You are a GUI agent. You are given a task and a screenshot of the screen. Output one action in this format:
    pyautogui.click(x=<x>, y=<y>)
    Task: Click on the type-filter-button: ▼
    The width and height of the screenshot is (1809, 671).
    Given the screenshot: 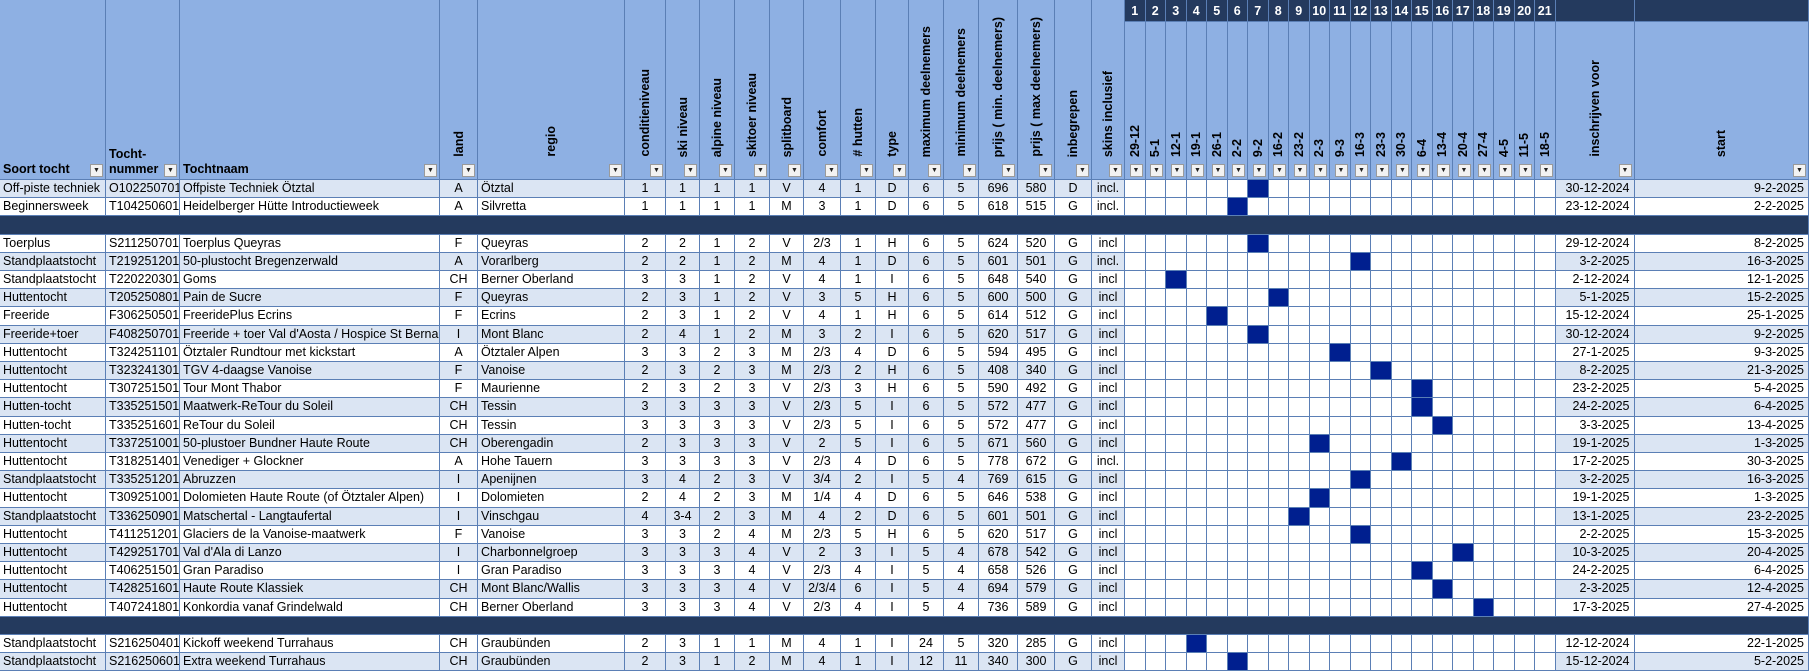 What is the action you would take?
    pyautogui.click(x=899, y=170)
    